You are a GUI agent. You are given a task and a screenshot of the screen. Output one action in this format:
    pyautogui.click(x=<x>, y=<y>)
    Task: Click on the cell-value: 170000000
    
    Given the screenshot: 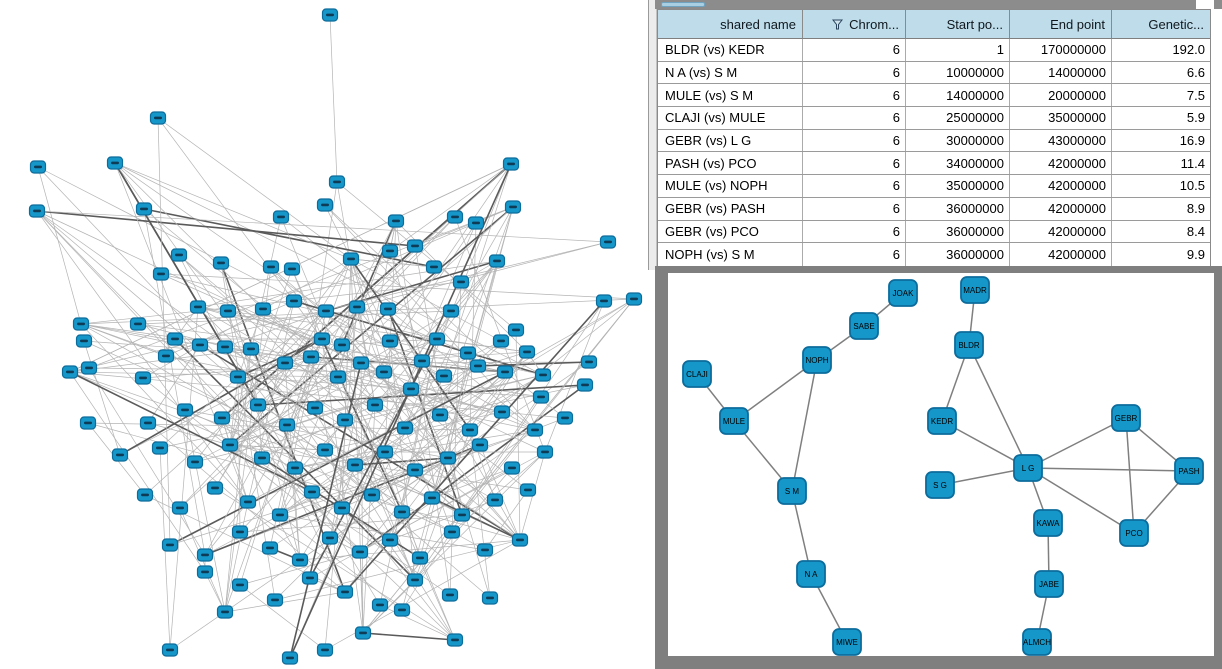 What is the action you would take?
    pyautogui.click(x=1061, y=50)
    